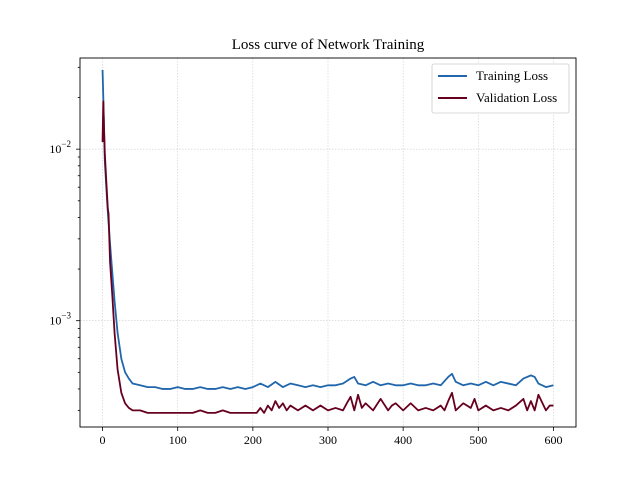  What do you see at coordinates (60, 147) in the screenshot?
I see `y-tick-label: 10⁻²` at bounding box center [60, 147].